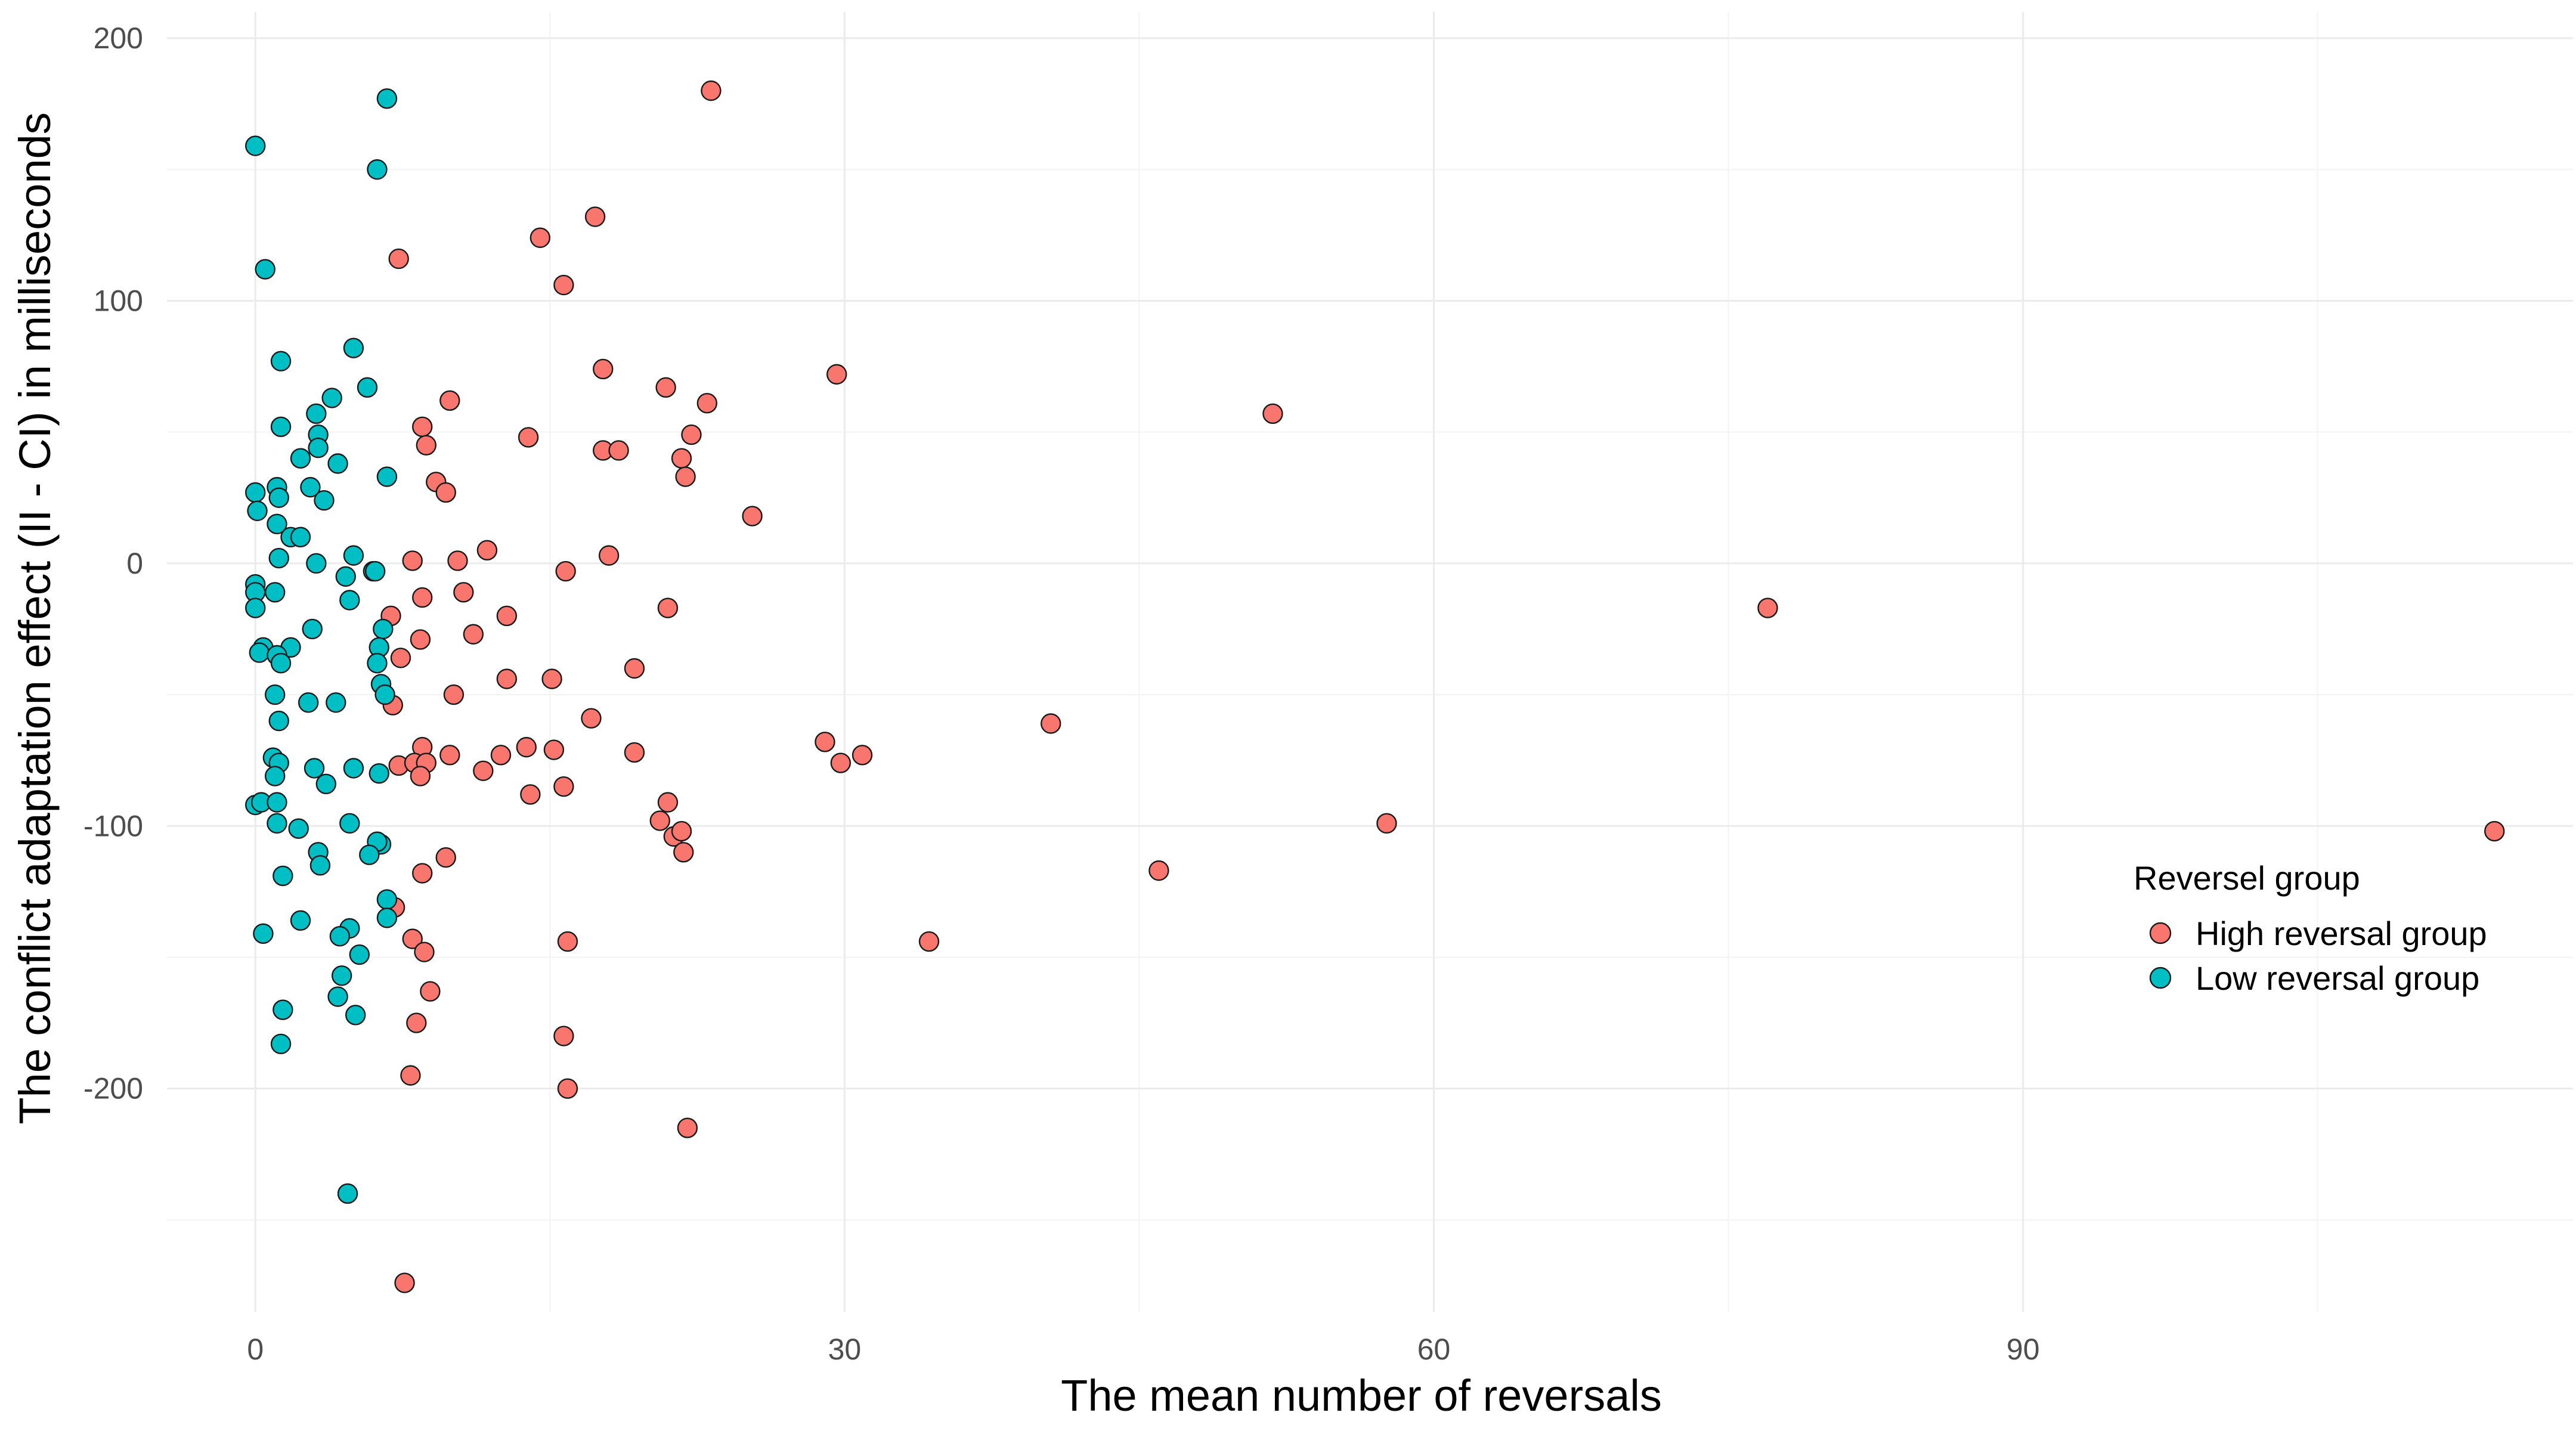 Image resolution: width=2576 pixels, height=1431 pixels. I want to click on y-tick-label: -100, so click(113, 826).